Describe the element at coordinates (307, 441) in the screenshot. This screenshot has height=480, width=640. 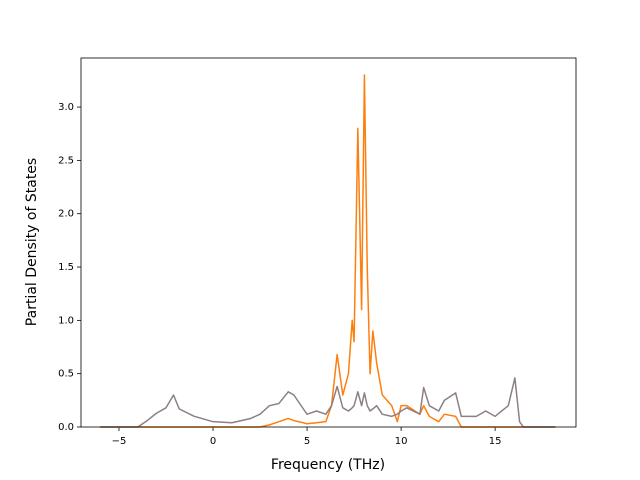
I see `x-tick-label: 5` at that location.